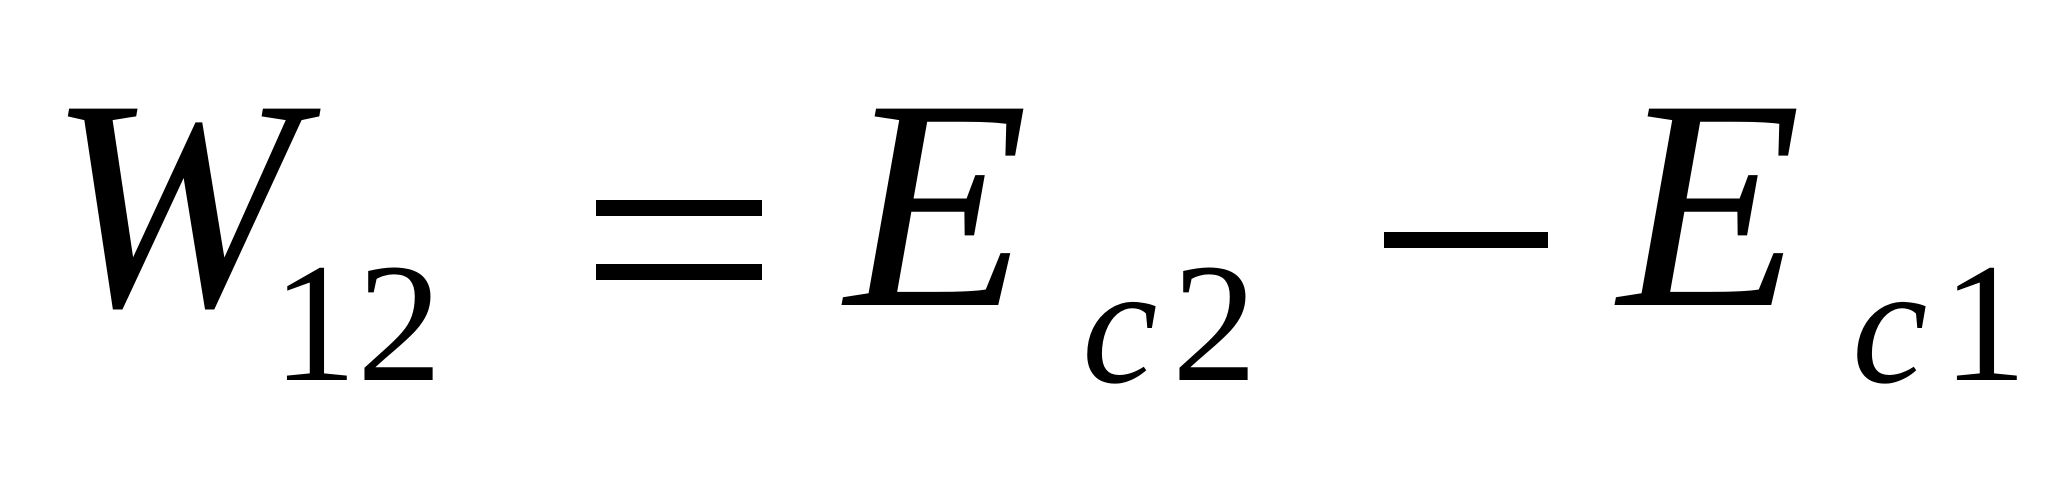  Describe the element at coordinates (357, 323) in the screenshot. I see `work-subscript: 12` at that location.